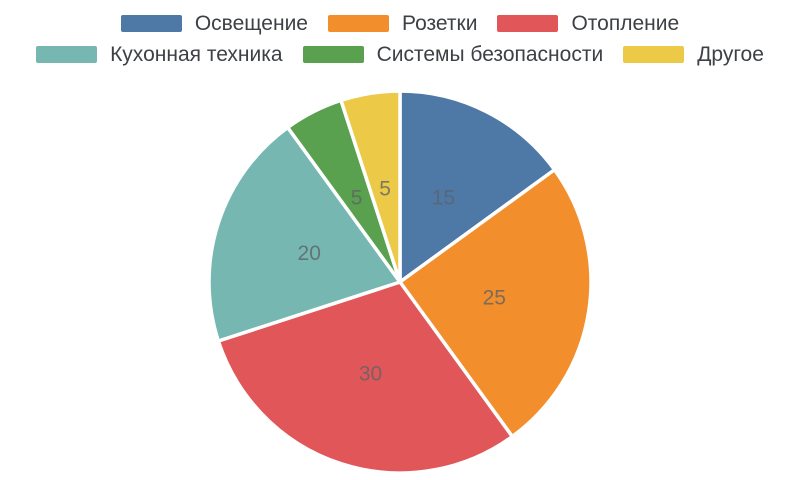 This screenshot has width=800, height=480. I want to click on legend-item: Розетки, so click(402, 23).